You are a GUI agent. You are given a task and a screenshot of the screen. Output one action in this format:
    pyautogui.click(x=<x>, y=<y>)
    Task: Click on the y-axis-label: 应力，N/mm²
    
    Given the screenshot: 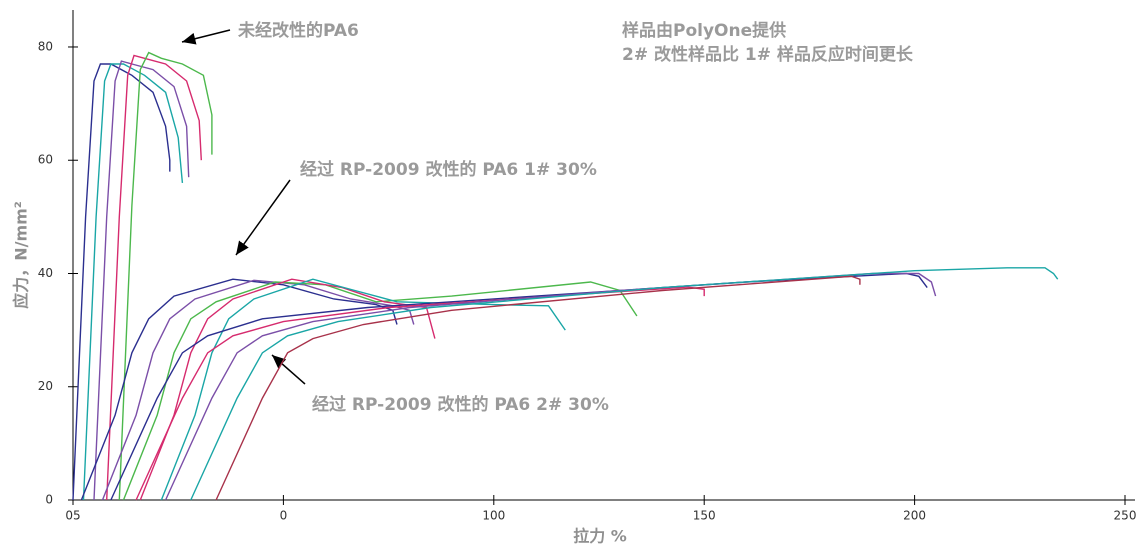 What is the action you would take?
    pyautogui.click(x=21, y=255)
    